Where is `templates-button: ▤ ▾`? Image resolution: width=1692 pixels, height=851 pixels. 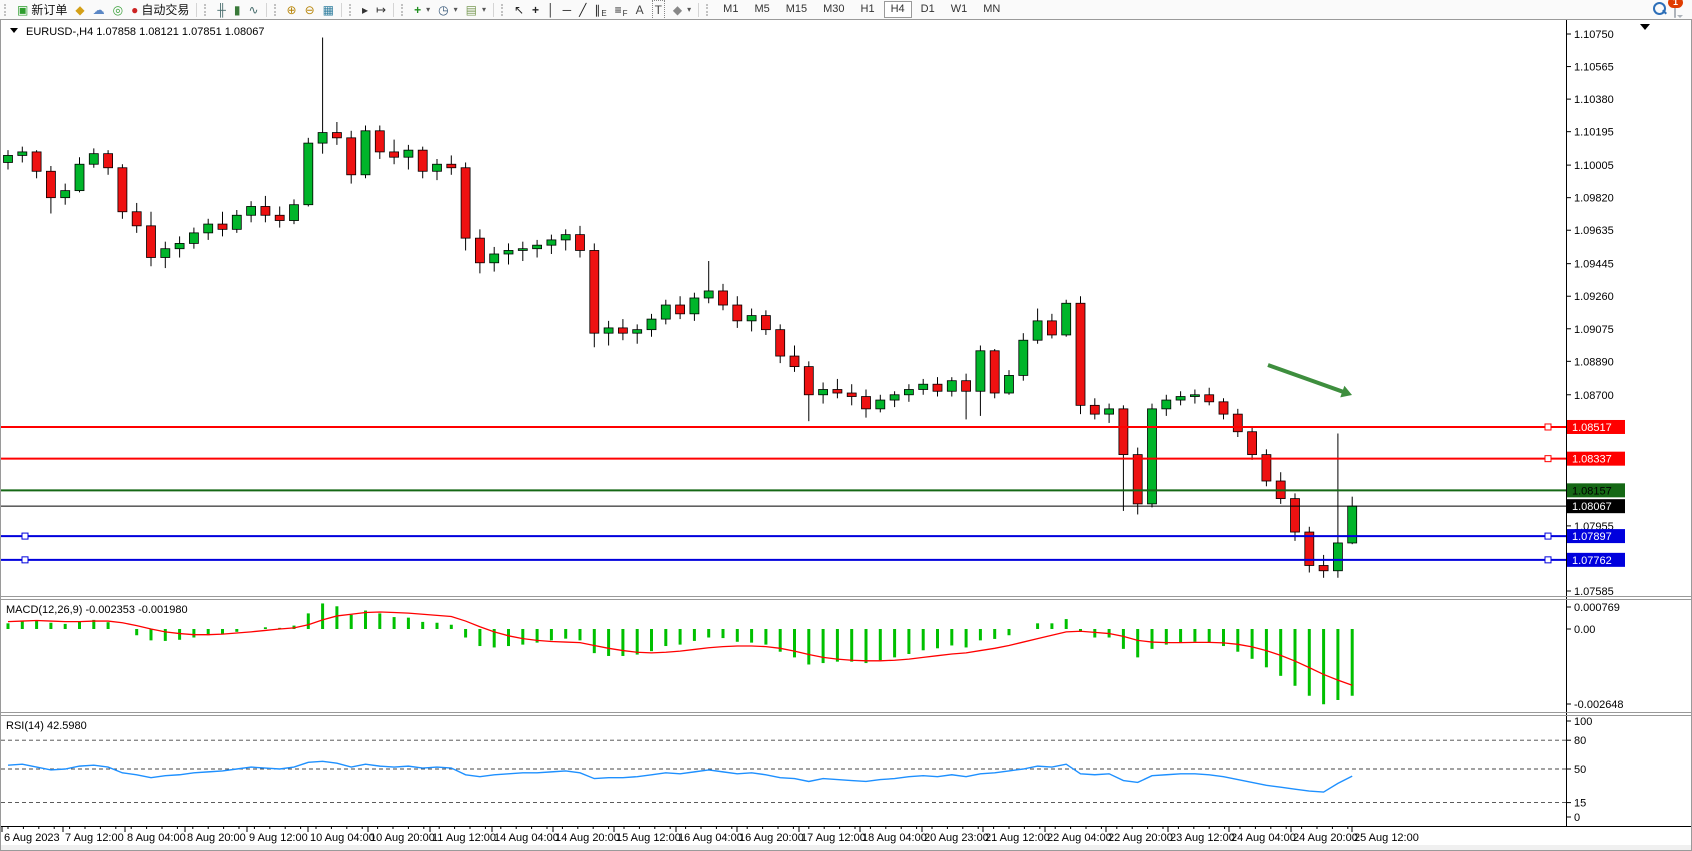
templates-button: ▤ ▾ is located at coordinates (476, 10).